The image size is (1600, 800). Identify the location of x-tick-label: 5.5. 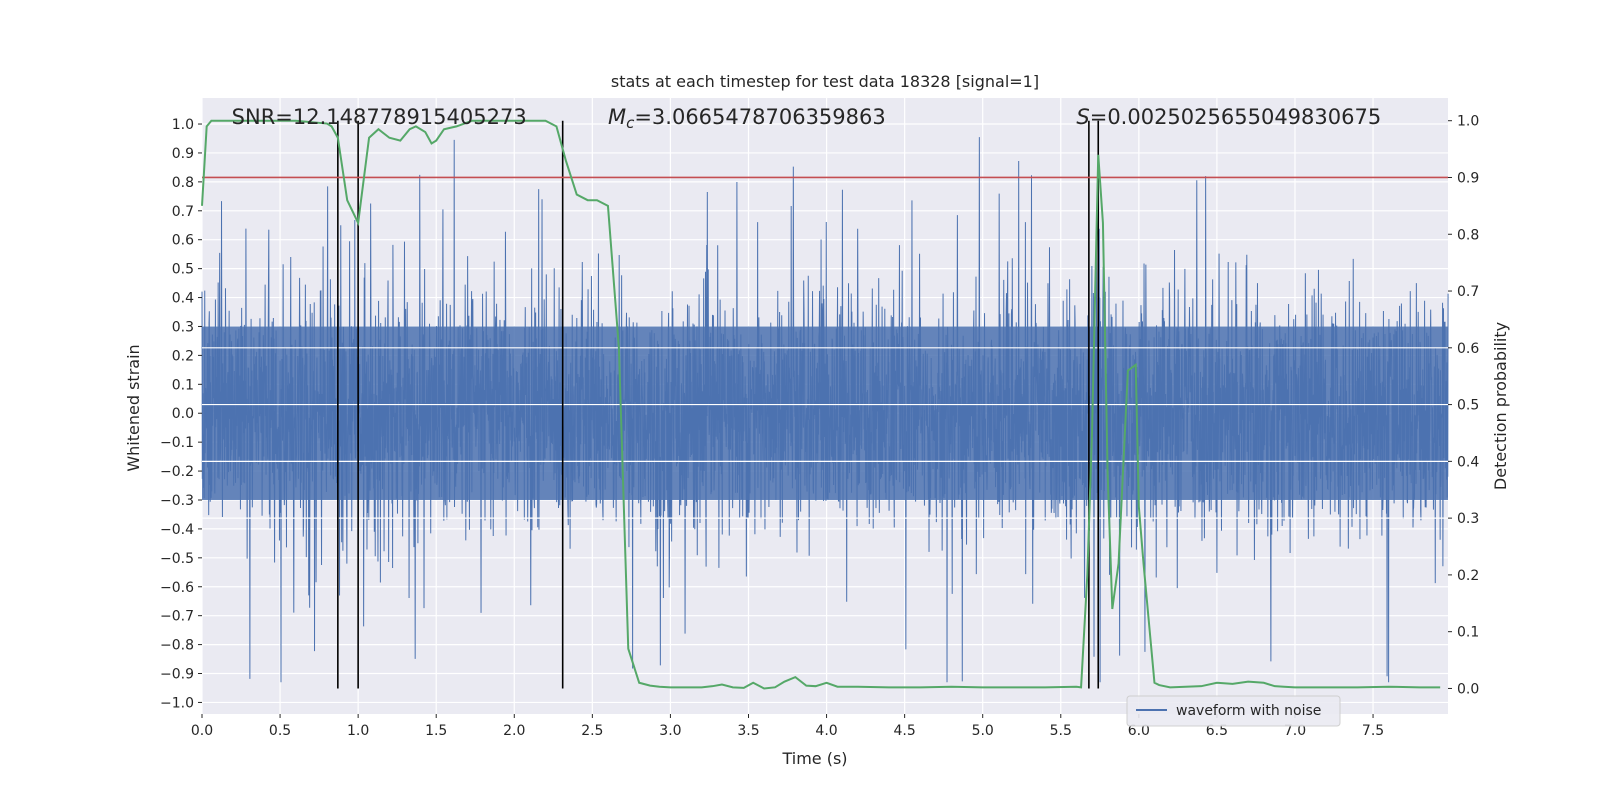
(1061, 731).